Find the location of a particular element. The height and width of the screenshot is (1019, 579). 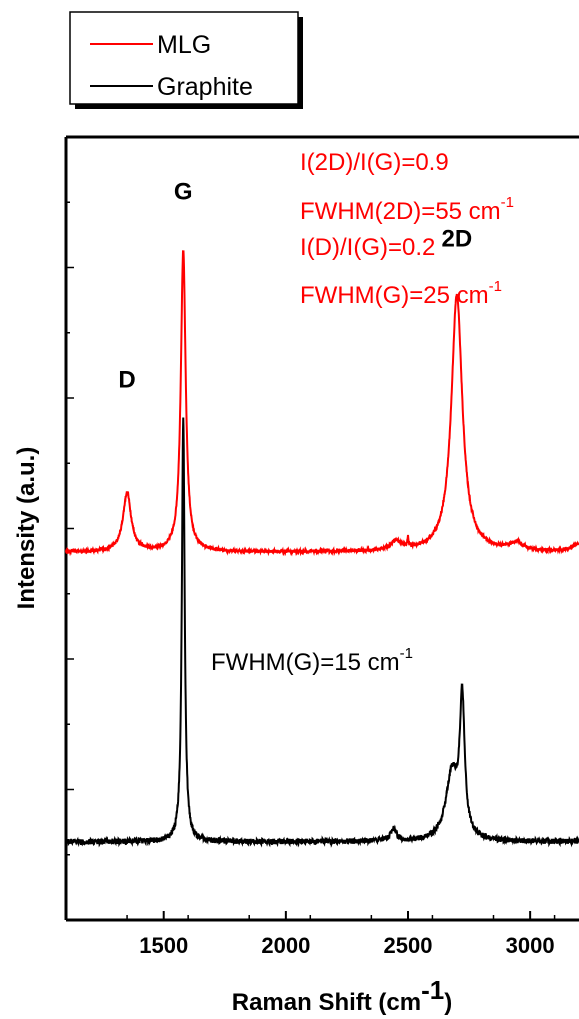

peak-label-g: G is located at coordinates (183, 192).